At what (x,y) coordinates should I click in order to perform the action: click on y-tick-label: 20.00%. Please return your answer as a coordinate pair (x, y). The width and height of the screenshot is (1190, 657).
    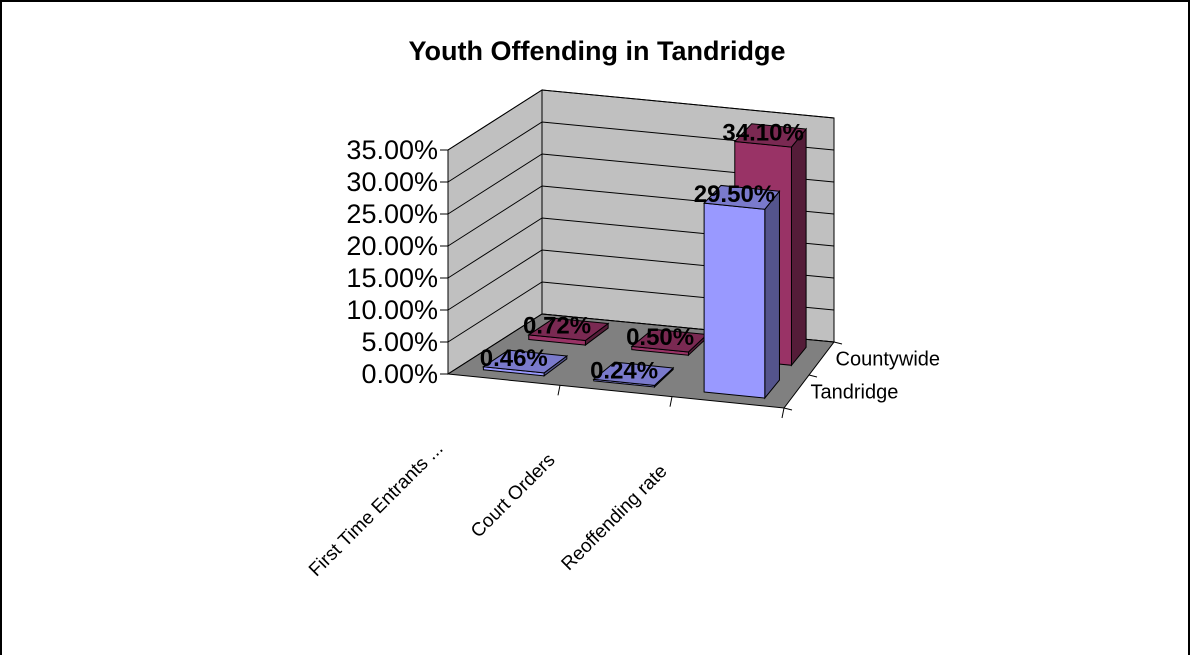
    Looking at the image, I should click on (392, 246).